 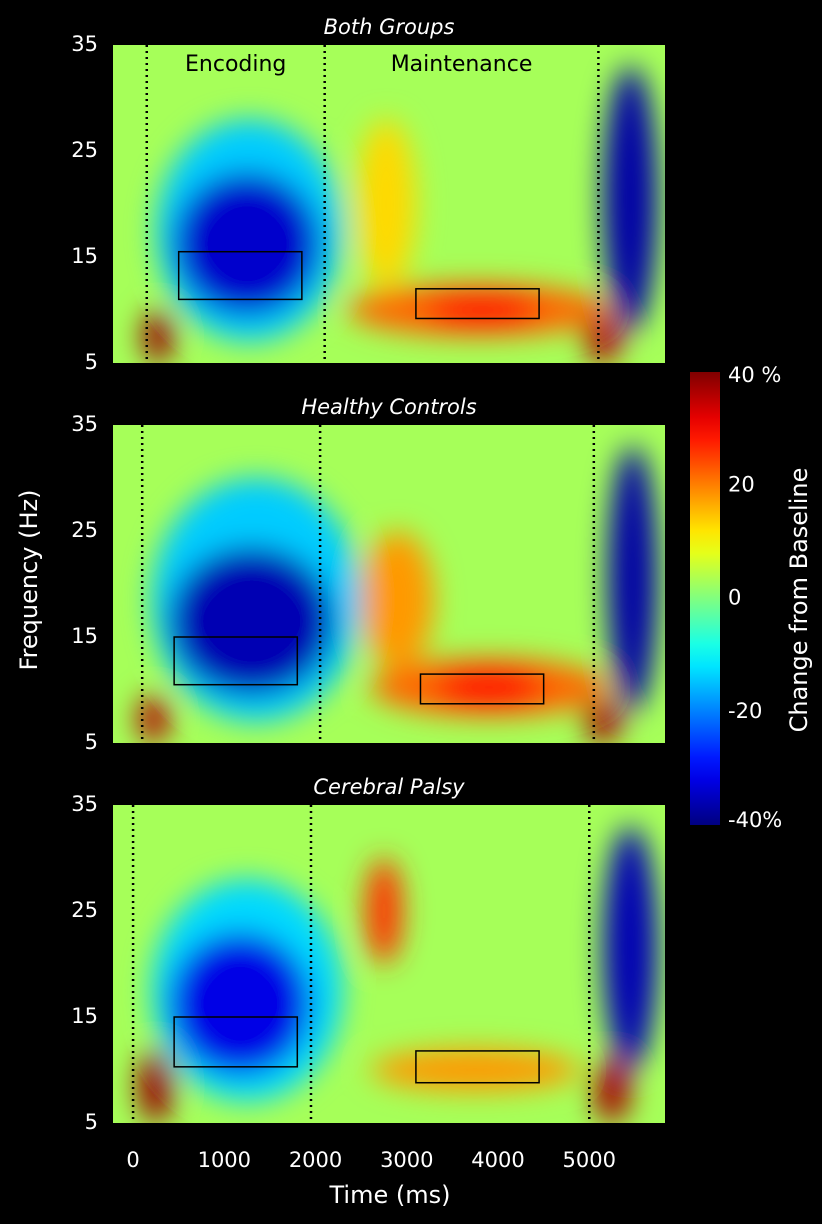 I want to click on x-tick-label: 1000, so click(x=224, y=1160).